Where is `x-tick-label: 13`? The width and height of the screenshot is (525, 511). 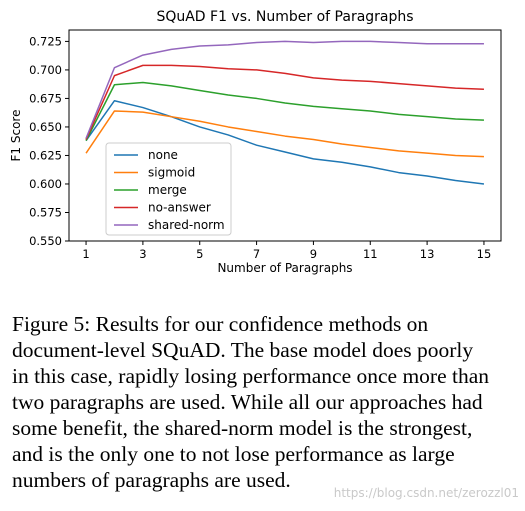
x-tick-label: 13 is located at coordinates (427, 254).